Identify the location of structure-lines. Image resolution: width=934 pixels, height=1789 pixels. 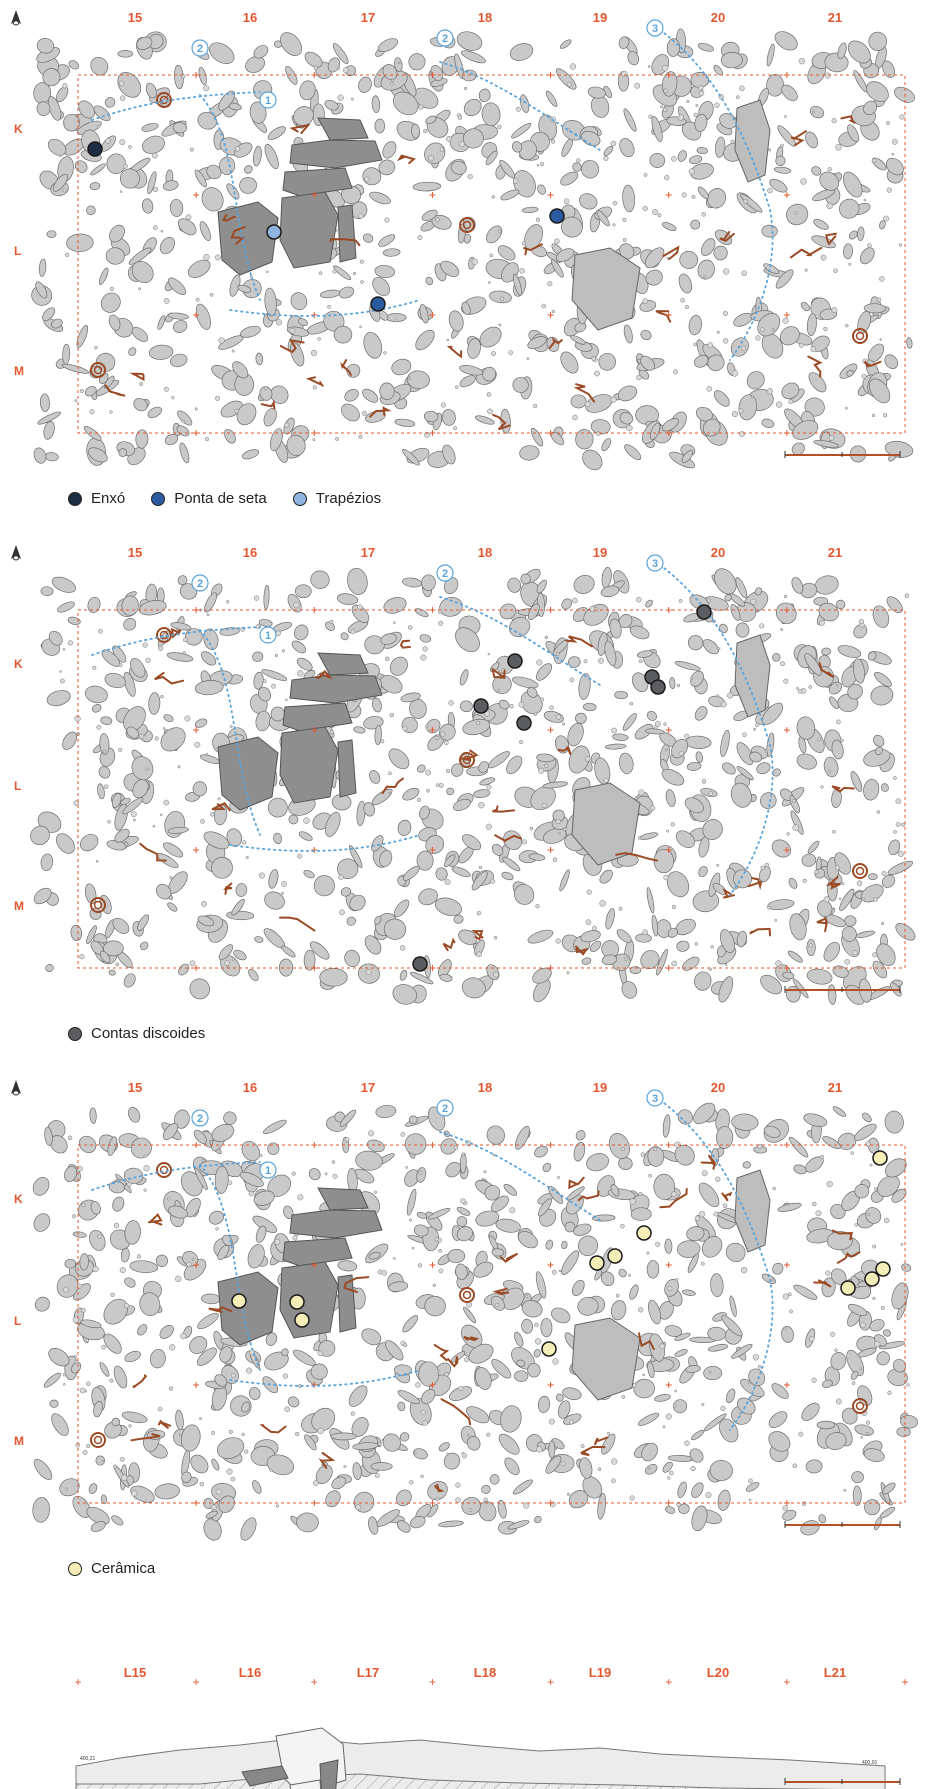
(432, 1265).